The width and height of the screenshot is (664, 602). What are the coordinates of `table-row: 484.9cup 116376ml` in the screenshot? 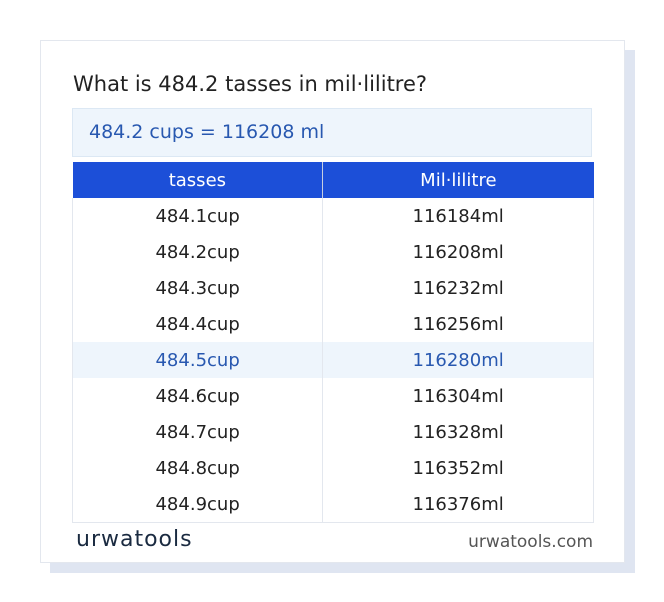 It's located at (332, 504).